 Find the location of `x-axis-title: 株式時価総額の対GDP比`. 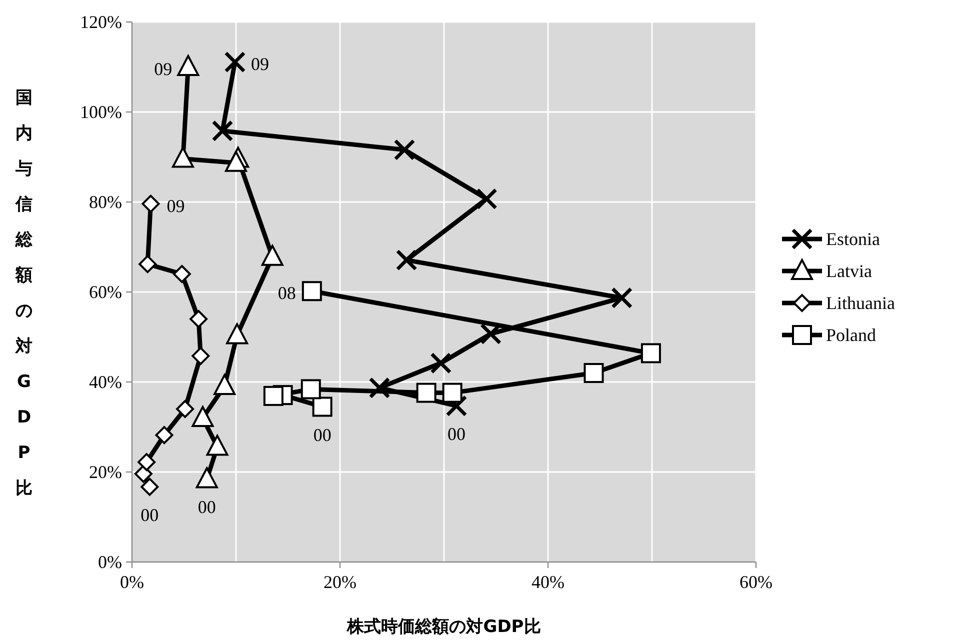

x-axis-title: 株式時価総額の対GDP比 is located at coordinates (443, 627).